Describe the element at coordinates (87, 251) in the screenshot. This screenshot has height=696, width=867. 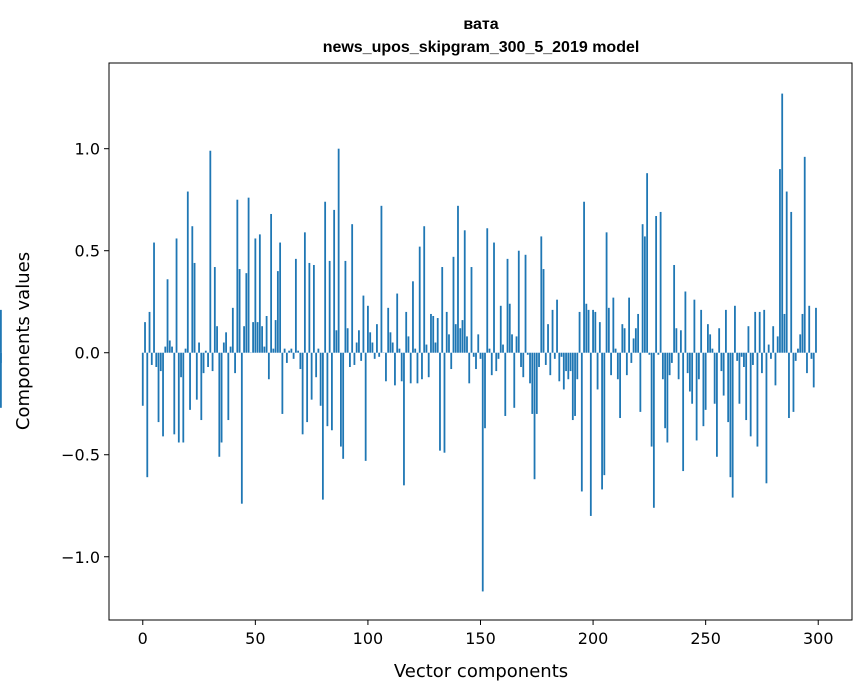
I see `y-tick-label: 0.5` at that location.